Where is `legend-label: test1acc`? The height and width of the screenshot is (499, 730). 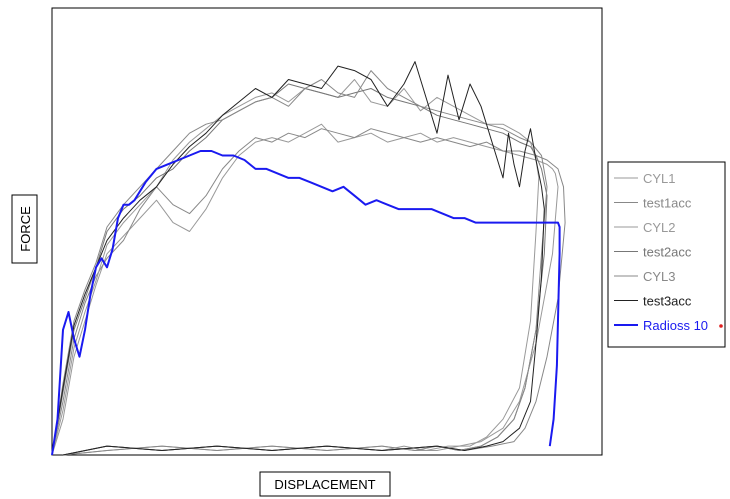
legend-label: test1acc is located at coordinates (667, 203).